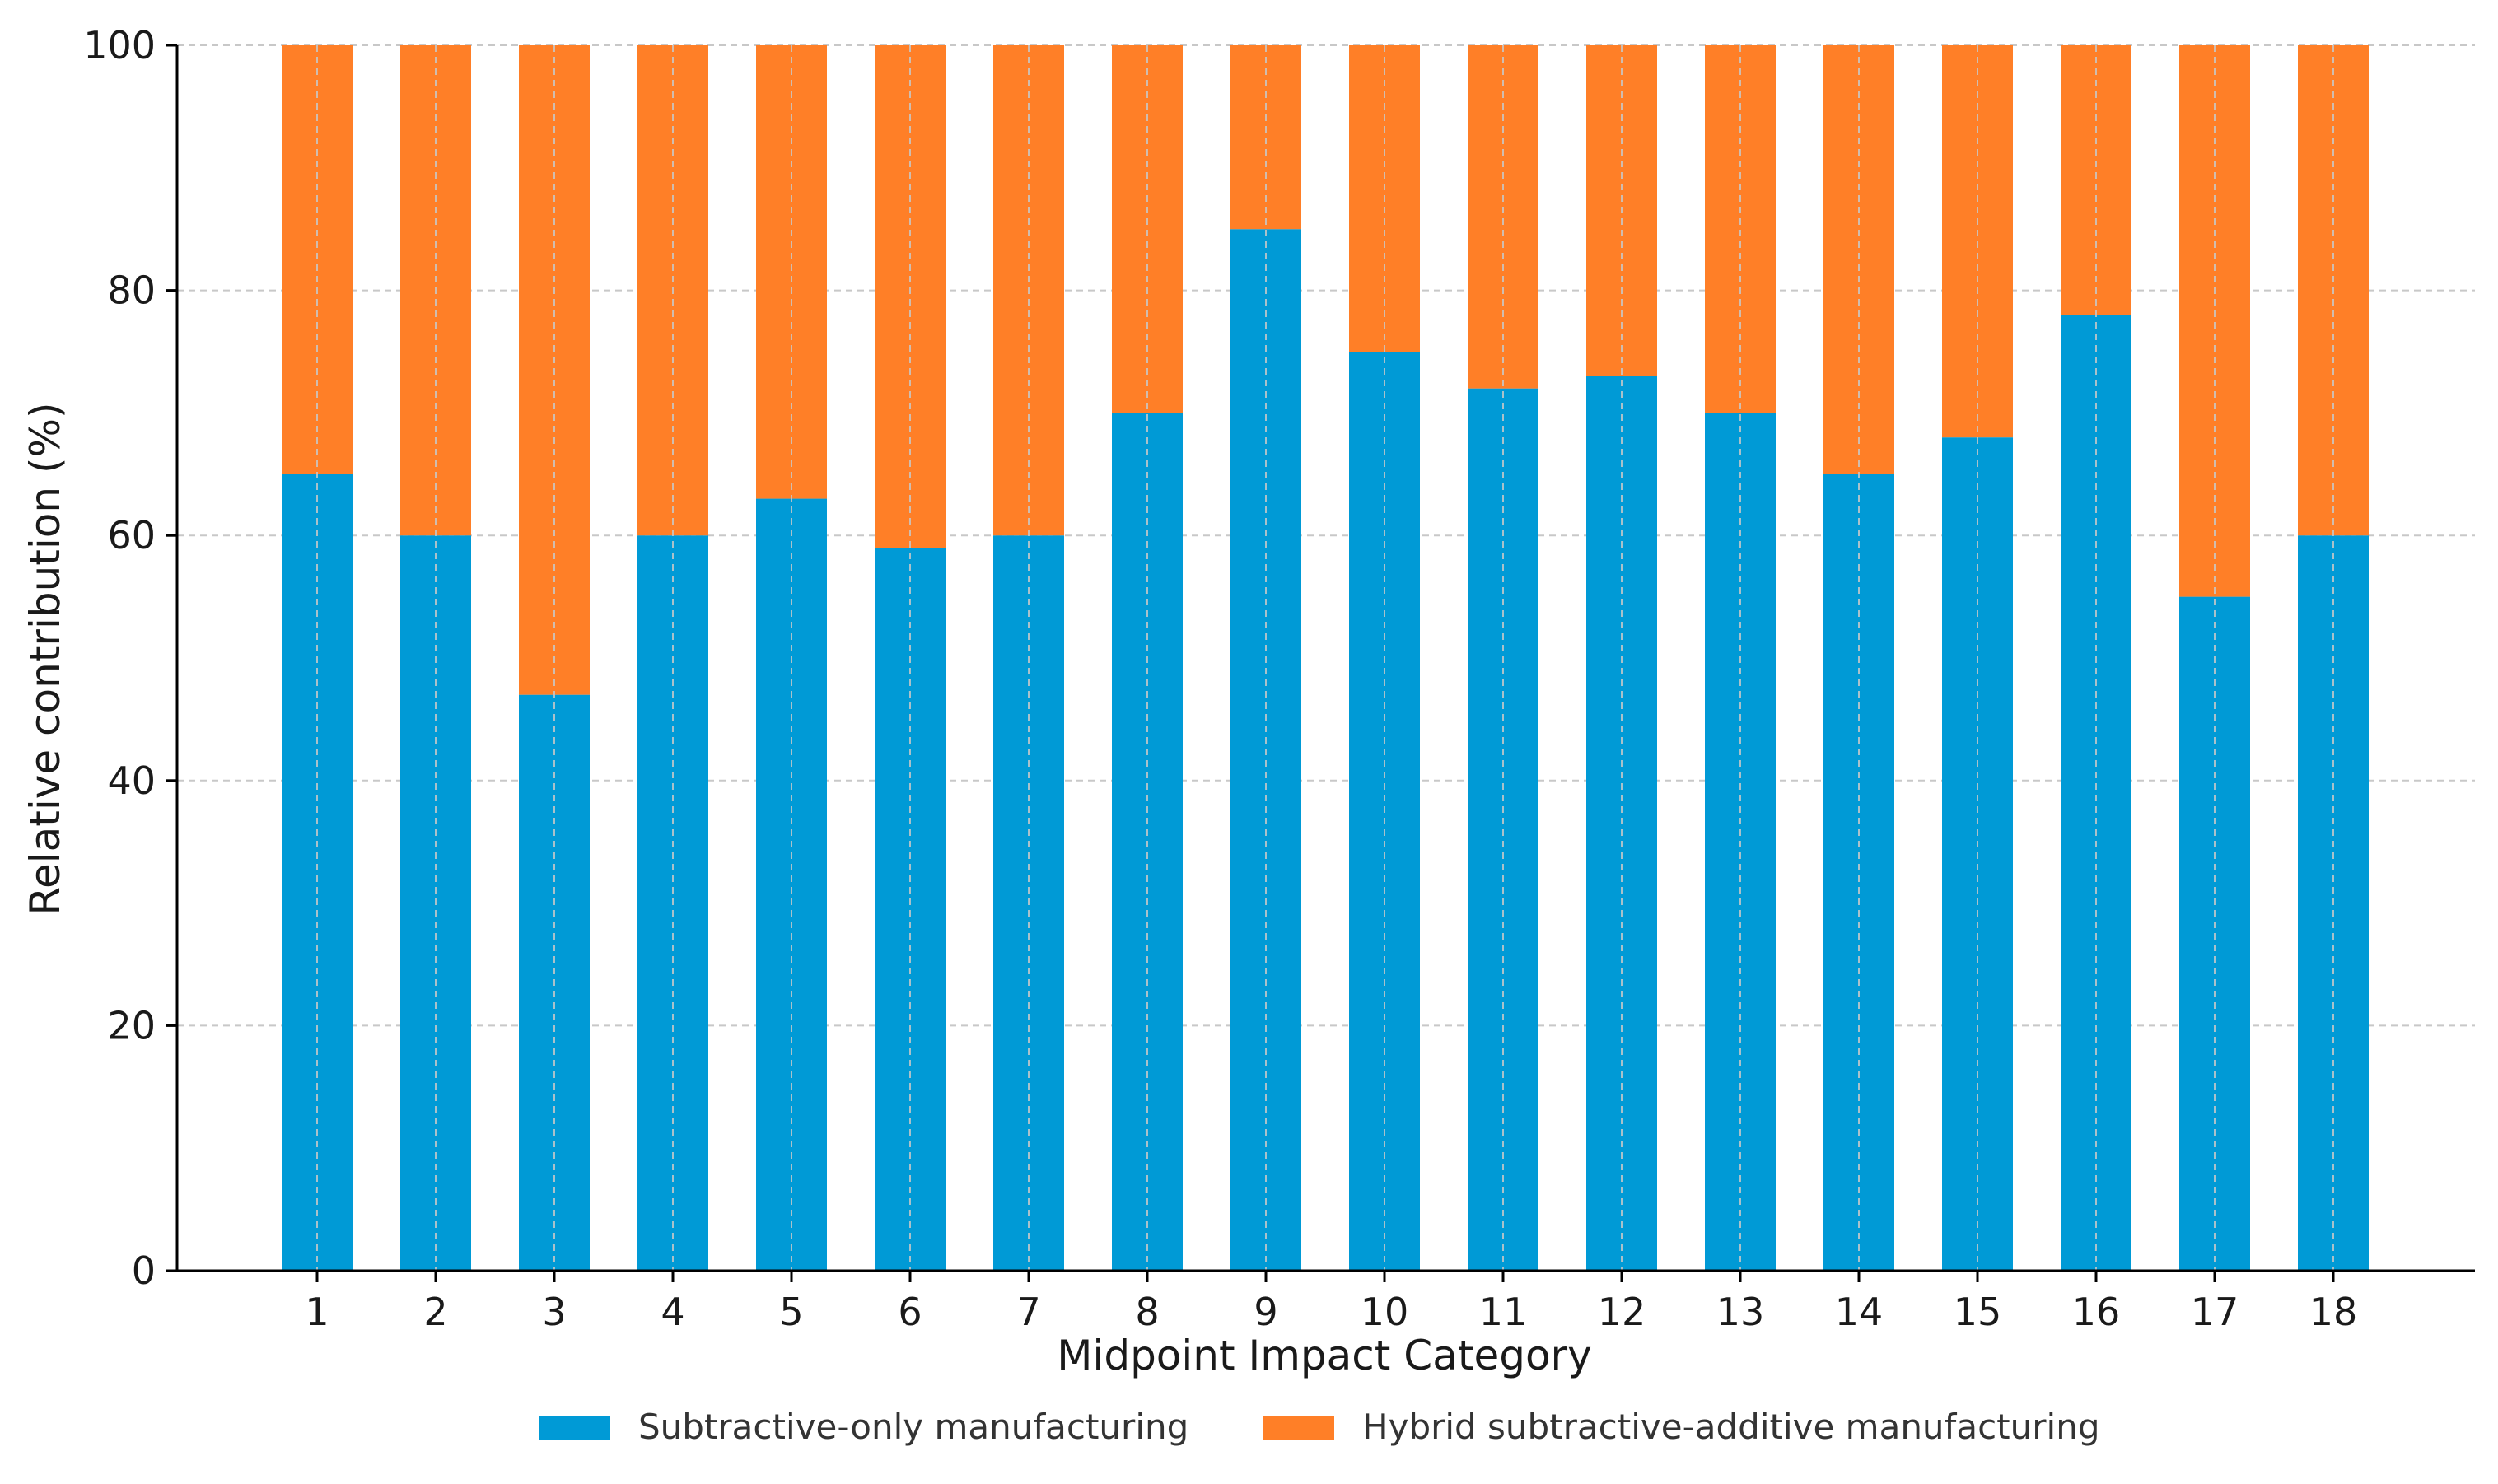 Image resolution: width=2498 pixels, height=1484 pixels. I want to click on legend-label-subtractive: Subtractive-only manufacturing, so click(913, 1427).